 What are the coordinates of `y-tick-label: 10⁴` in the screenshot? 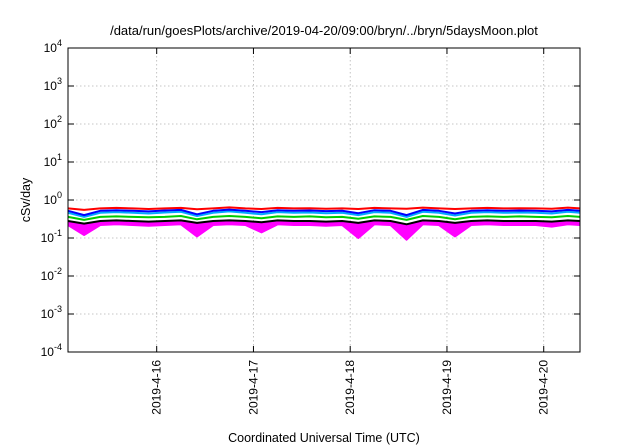 It's located at (53, 46).